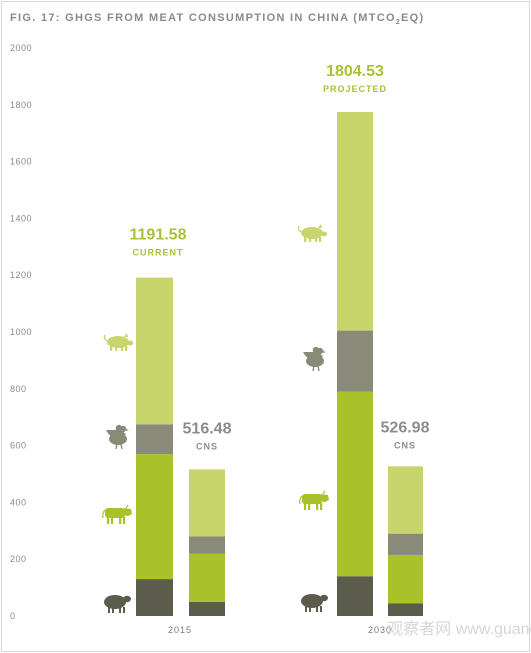  What do you see at coordinates (398, 22) in the screenshot?
I see `chart-title-subscript: 2` at bounding box center [398, 22].